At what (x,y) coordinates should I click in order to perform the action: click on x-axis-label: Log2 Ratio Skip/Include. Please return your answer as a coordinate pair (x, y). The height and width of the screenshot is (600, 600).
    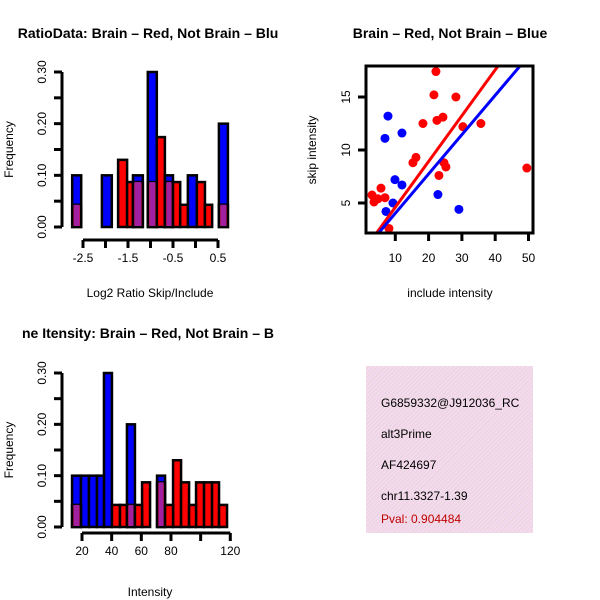
    Looking at the image, I should click on (150, 293).